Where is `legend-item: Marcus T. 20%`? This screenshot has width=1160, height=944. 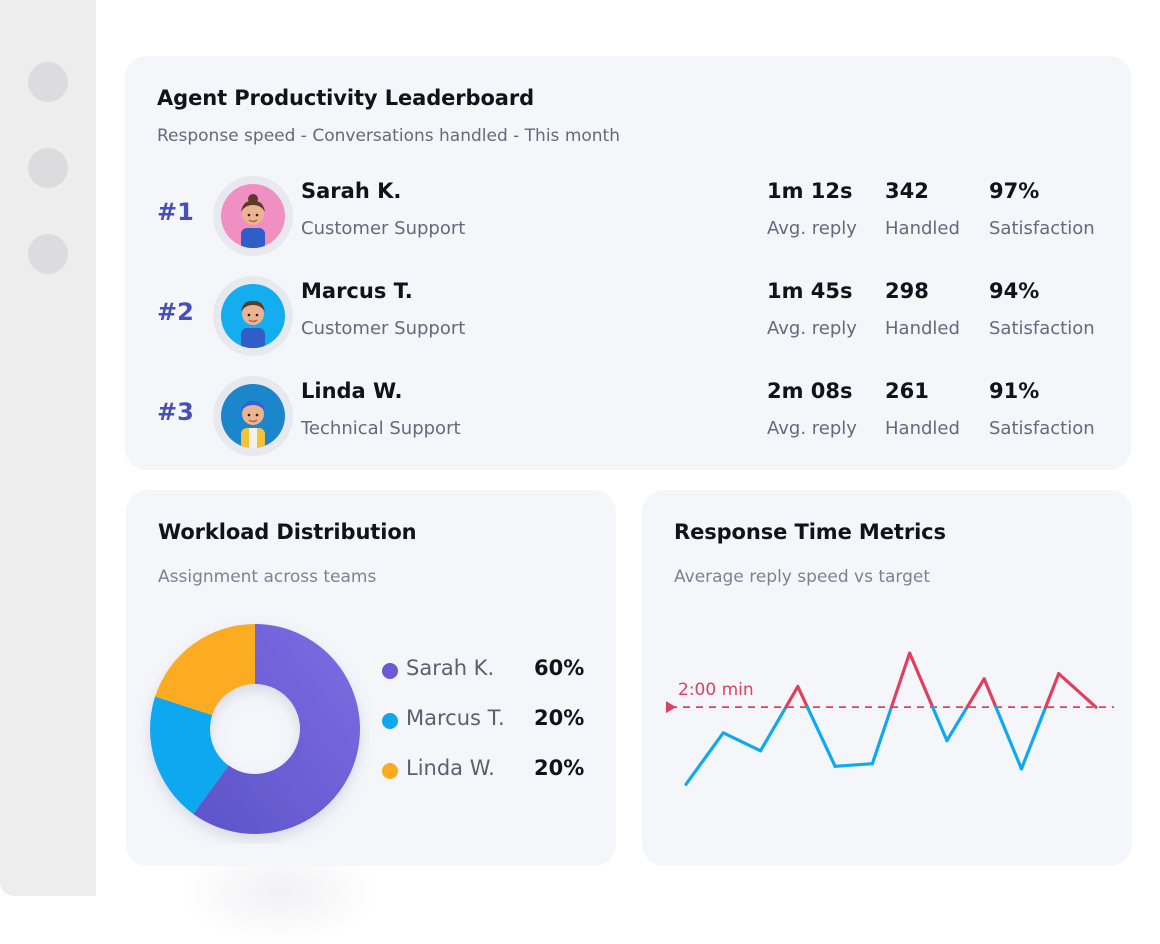
legend-item: Marcus T. 20% is located at coordinates (492, 721).